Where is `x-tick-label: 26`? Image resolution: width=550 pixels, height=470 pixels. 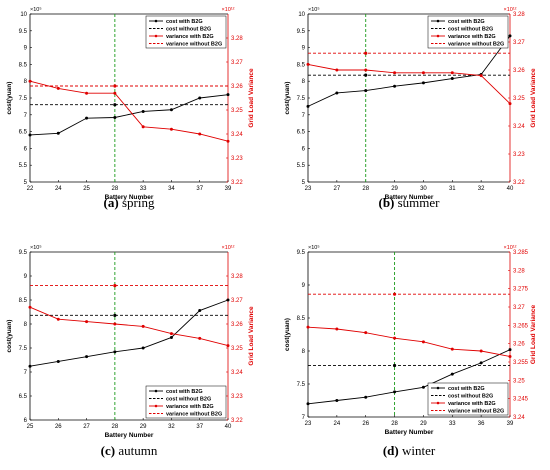 x-tick-label: 26 is located at coordinates (58, 427).